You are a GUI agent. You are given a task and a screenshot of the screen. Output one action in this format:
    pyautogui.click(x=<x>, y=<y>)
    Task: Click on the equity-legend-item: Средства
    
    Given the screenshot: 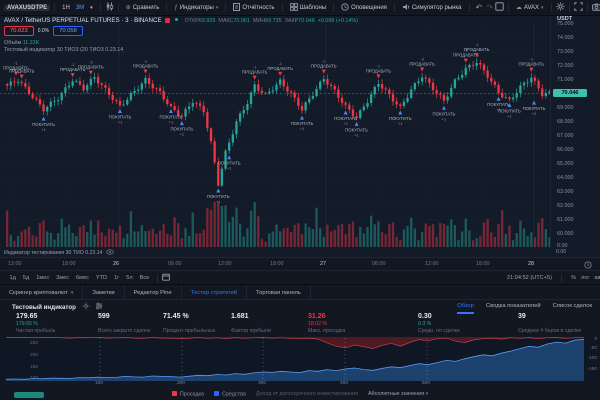 What is the action you would take?
    pyautogui.click(x=230, y=393)
    